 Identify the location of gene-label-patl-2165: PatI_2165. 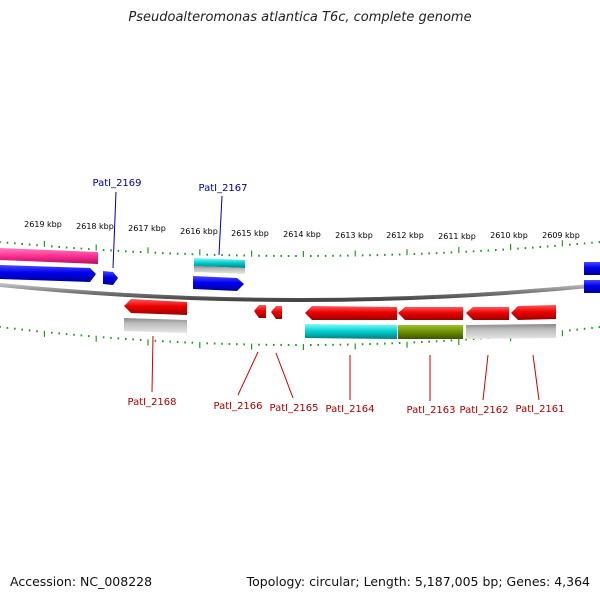
(293, 408).